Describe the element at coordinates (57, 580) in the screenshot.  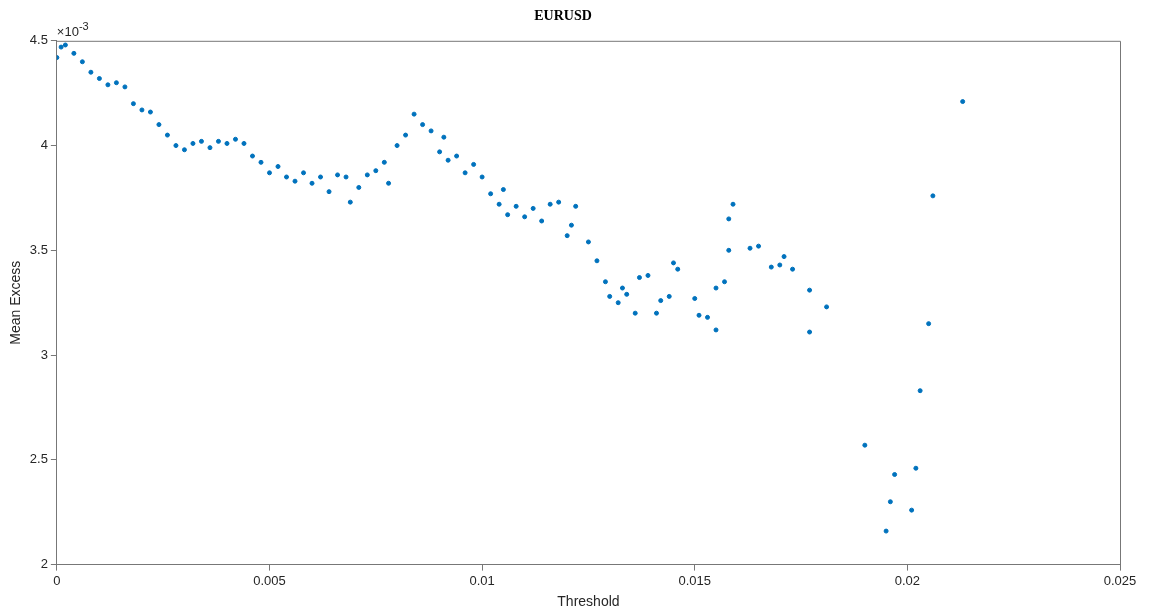
I see `x-tick-label: 0` at that location.